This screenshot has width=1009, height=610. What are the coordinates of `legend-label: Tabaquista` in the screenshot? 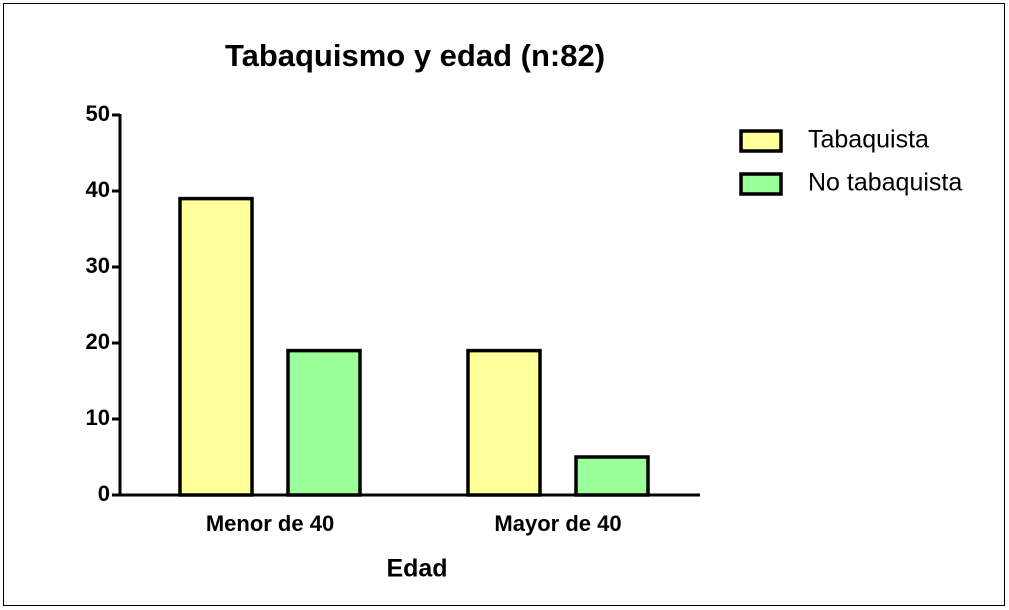 It's located at (868, 140).